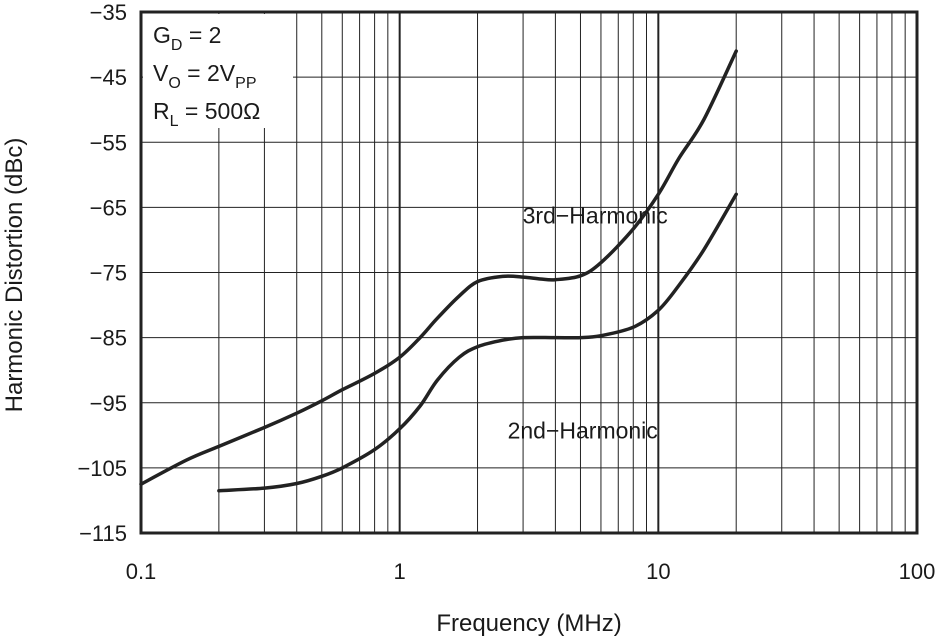 The height and width of the screenshot is (639, 939). What do you see at coordinates (108, 207) in the screenshot?
I see `y-tick-label: −65` at bounding box center [108, 207].